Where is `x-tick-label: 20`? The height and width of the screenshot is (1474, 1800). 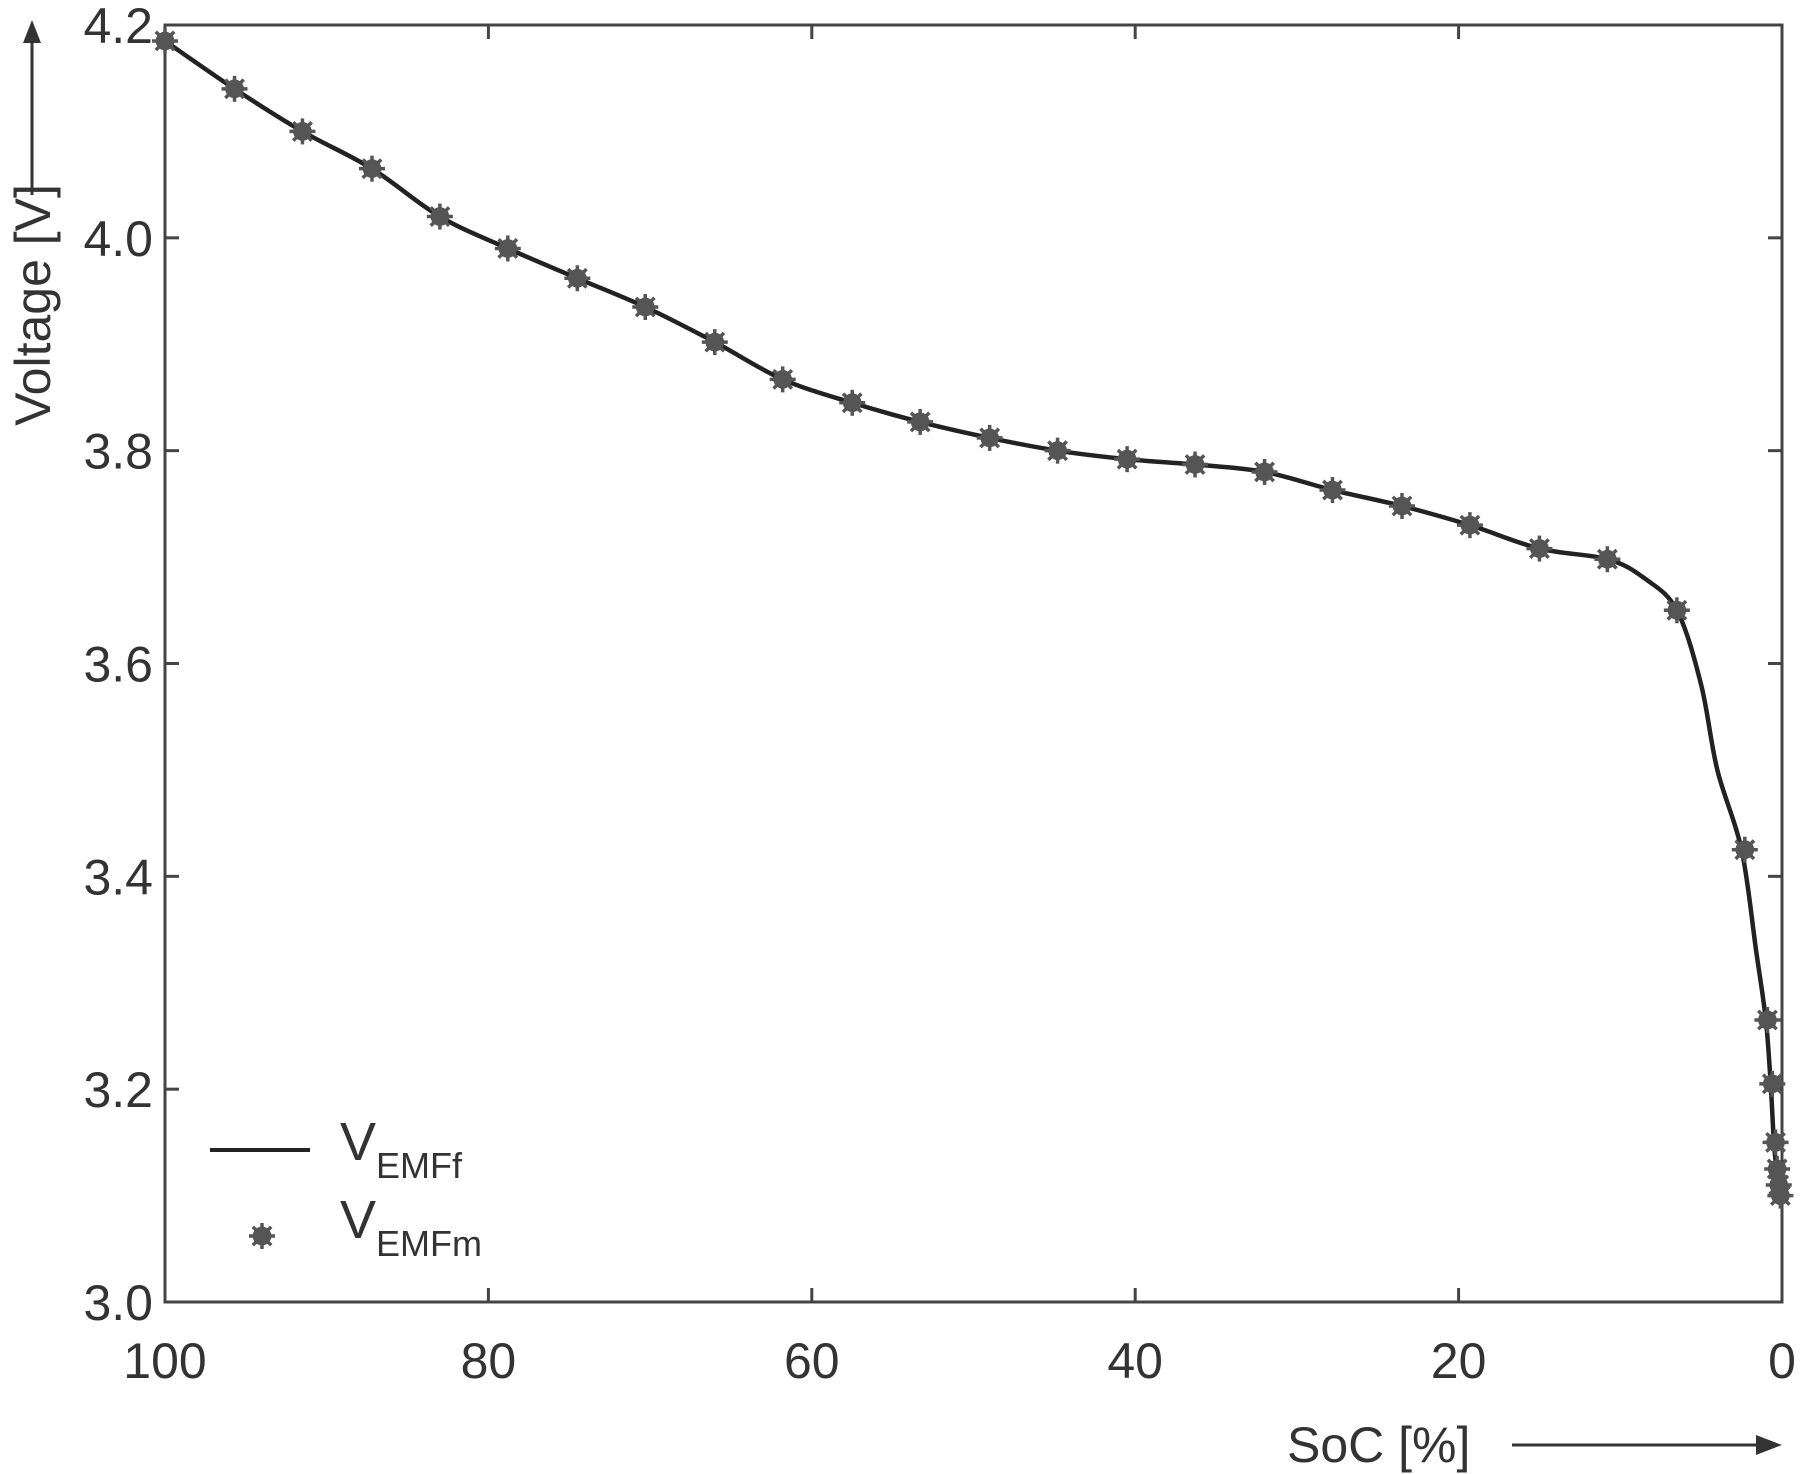
x-tick-label: 20 is located at coordinates (1459, 1361).